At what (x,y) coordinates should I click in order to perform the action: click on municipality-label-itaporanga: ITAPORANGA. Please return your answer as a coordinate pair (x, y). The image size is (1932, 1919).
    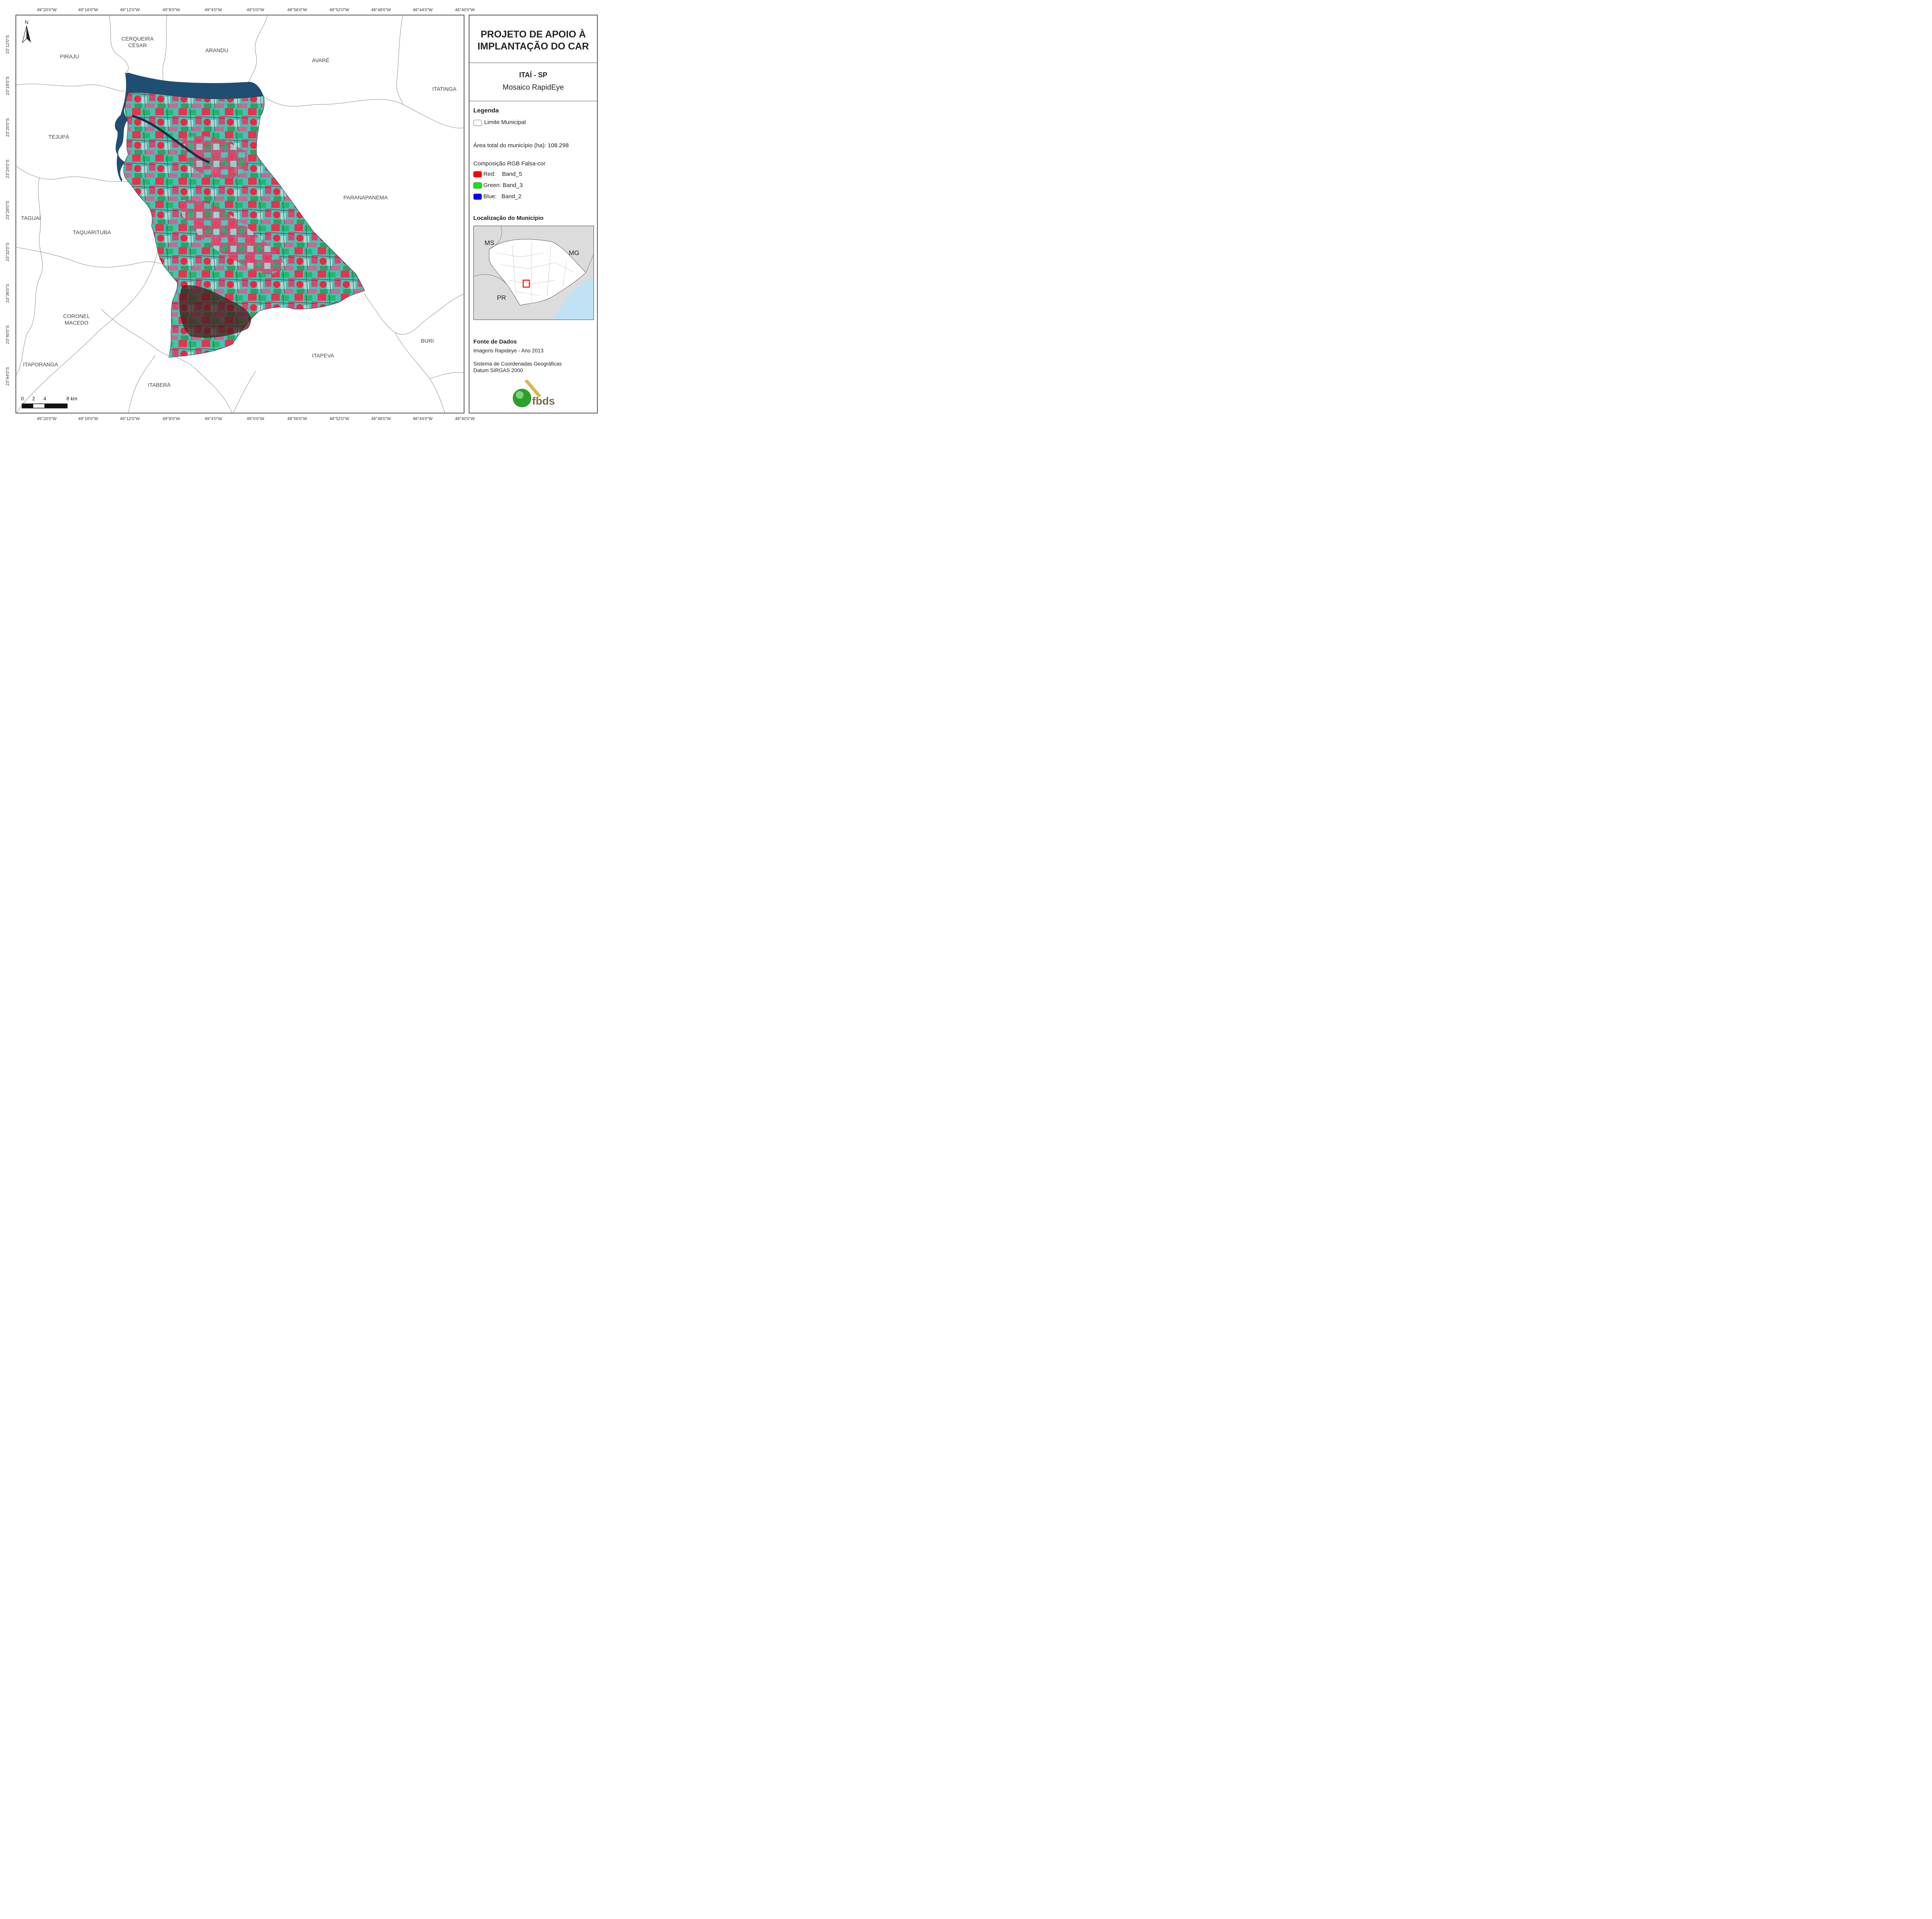
    Looking at the image, I should click on (41, 364).